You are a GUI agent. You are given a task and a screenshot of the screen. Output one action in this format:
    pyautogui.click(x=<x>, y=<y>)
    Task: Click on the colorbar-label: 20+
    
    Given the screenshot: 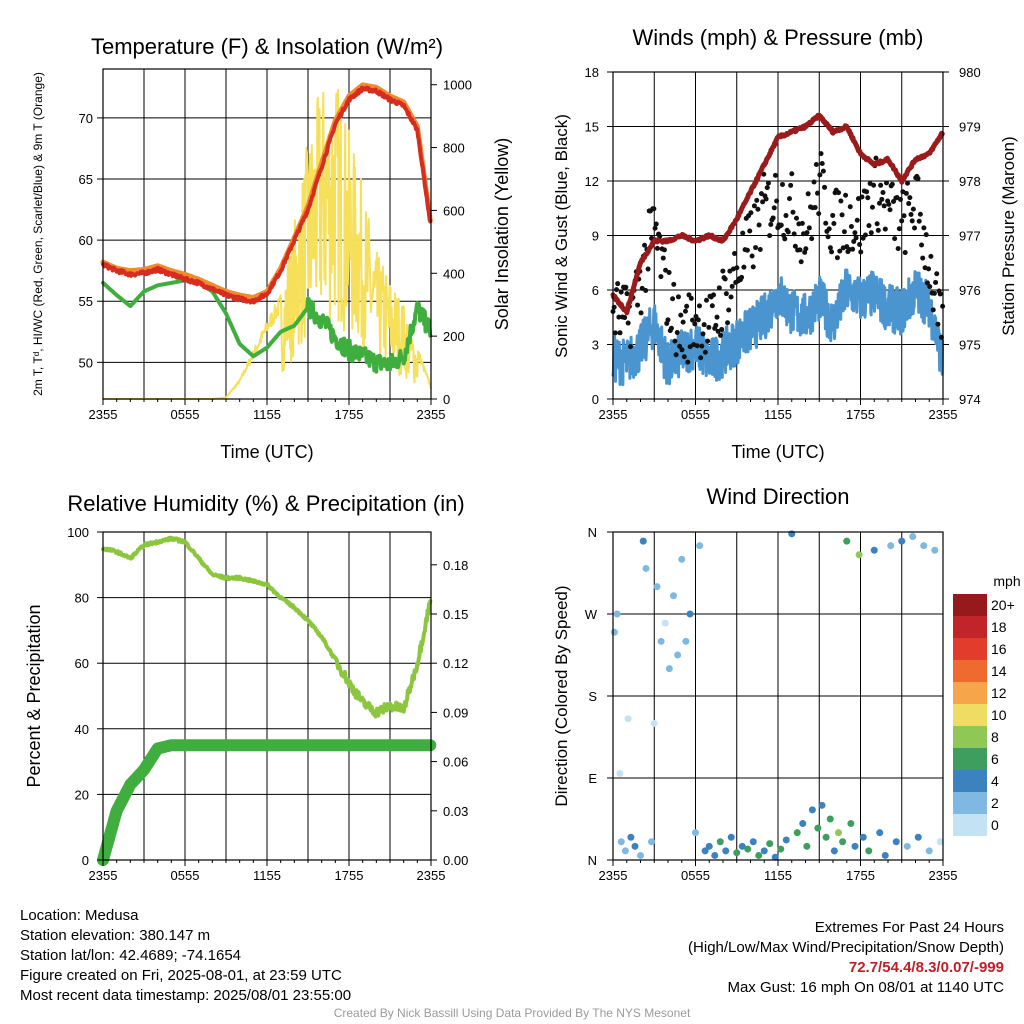 What is the action you would take?
    pyautogui.click(x=1003, y=605)
    